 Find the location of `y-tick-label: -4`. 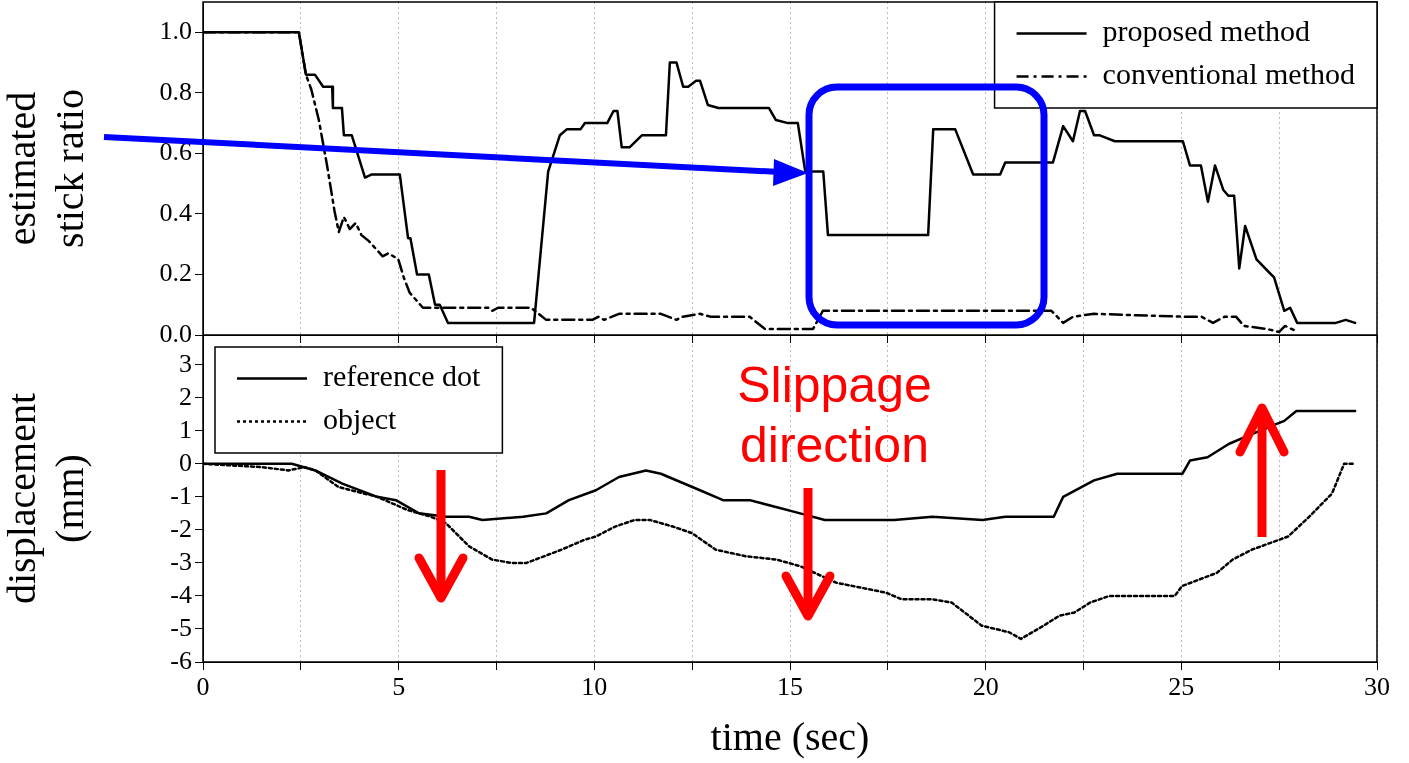

y-tick-label: -4 is located at coordinates (181, 594).